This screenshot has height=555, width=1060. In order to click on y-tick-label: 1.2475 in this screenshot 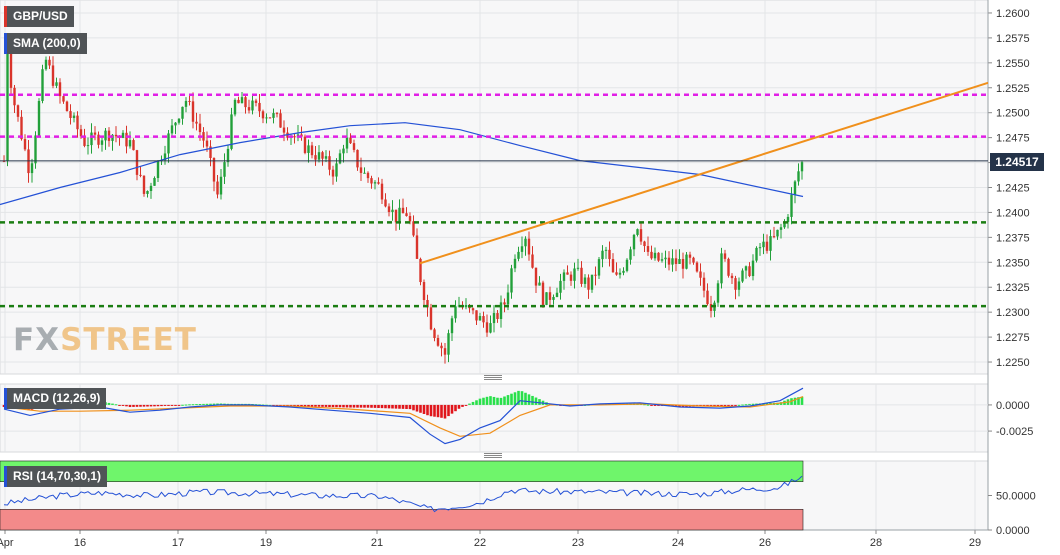, I will do `click(1013, 139)`.